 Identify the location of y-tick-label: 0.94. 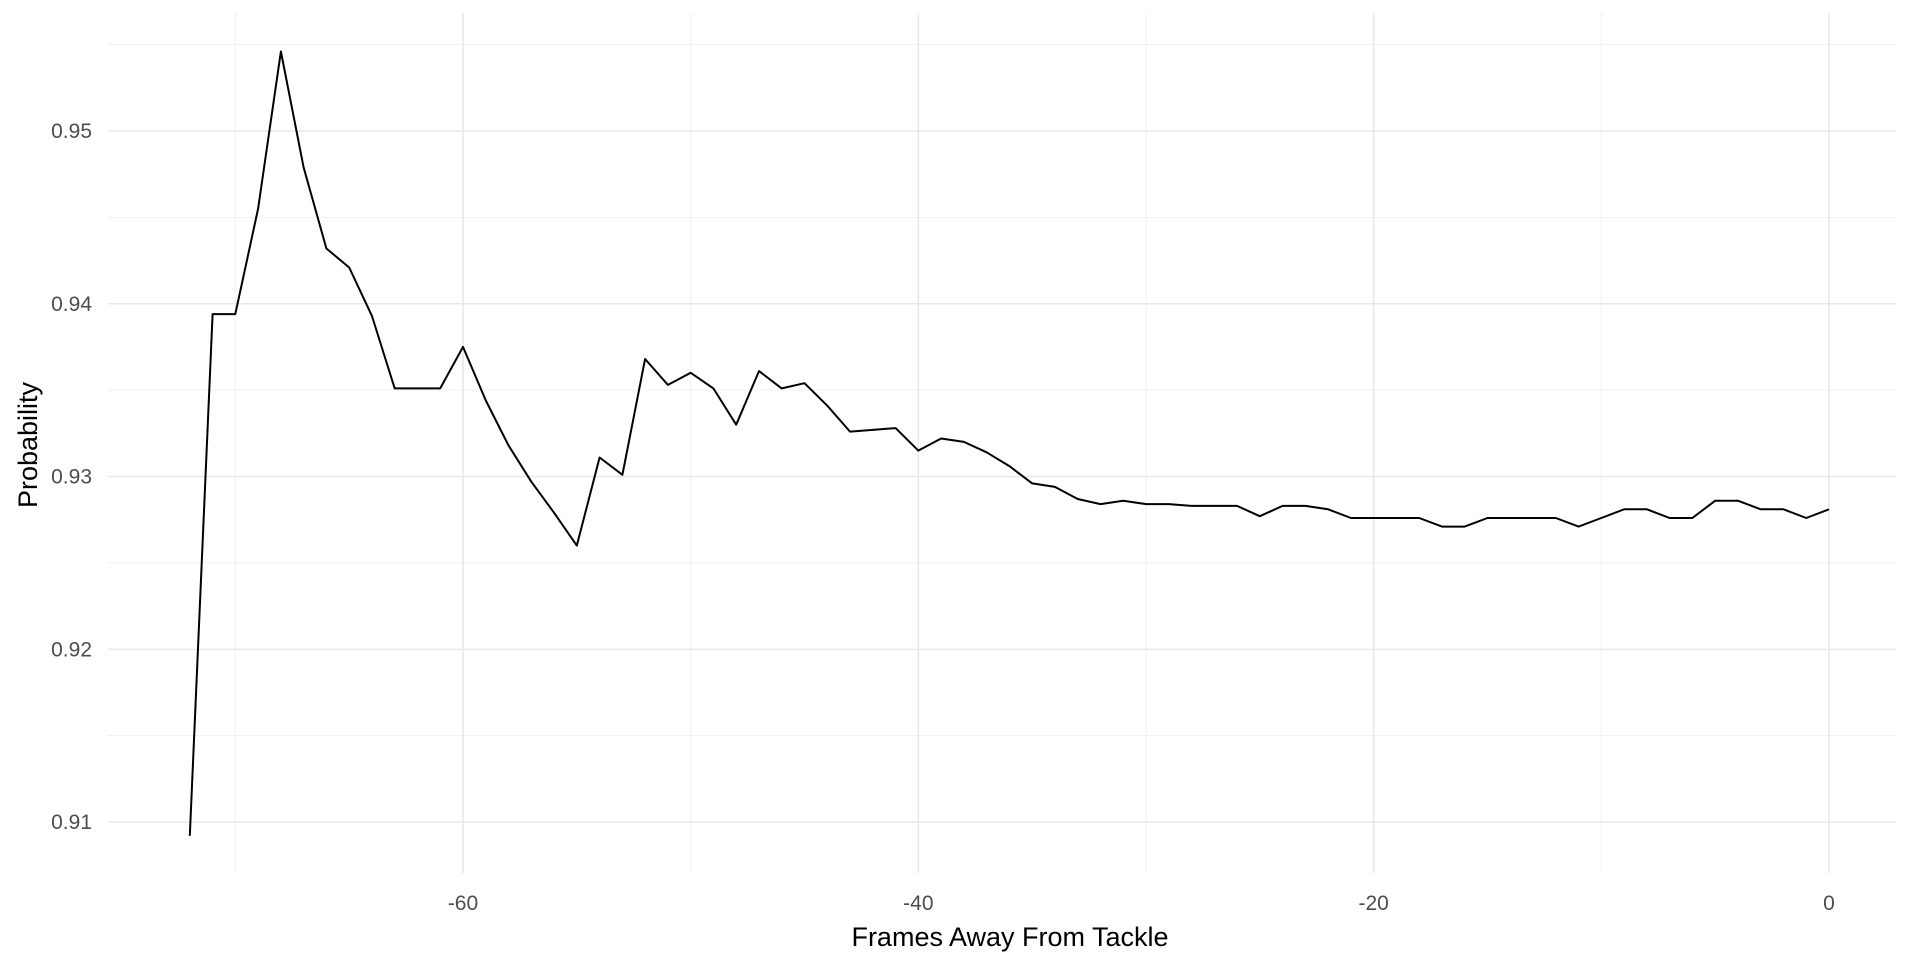
(71, 304).